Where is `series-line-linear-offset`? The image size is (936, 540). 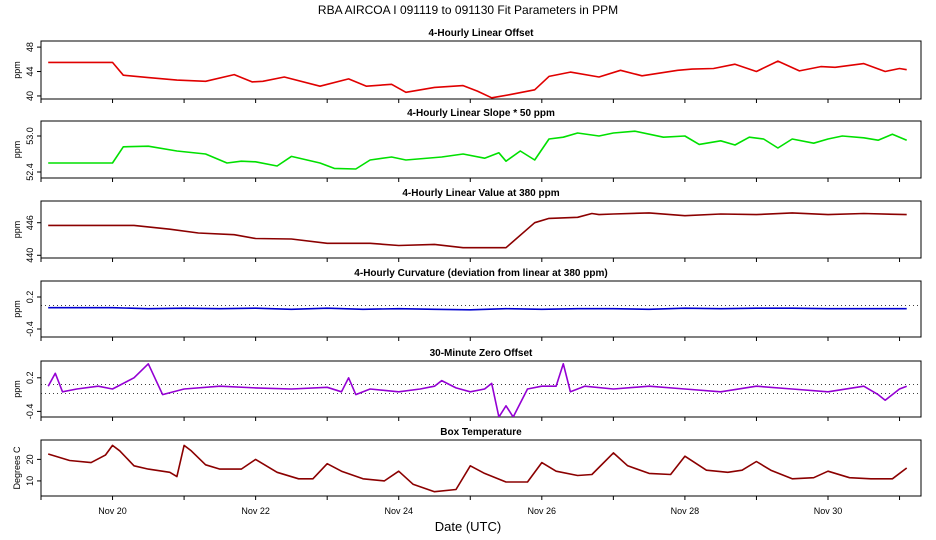
series-line-linear-offset is located at coordinates (477, 79).